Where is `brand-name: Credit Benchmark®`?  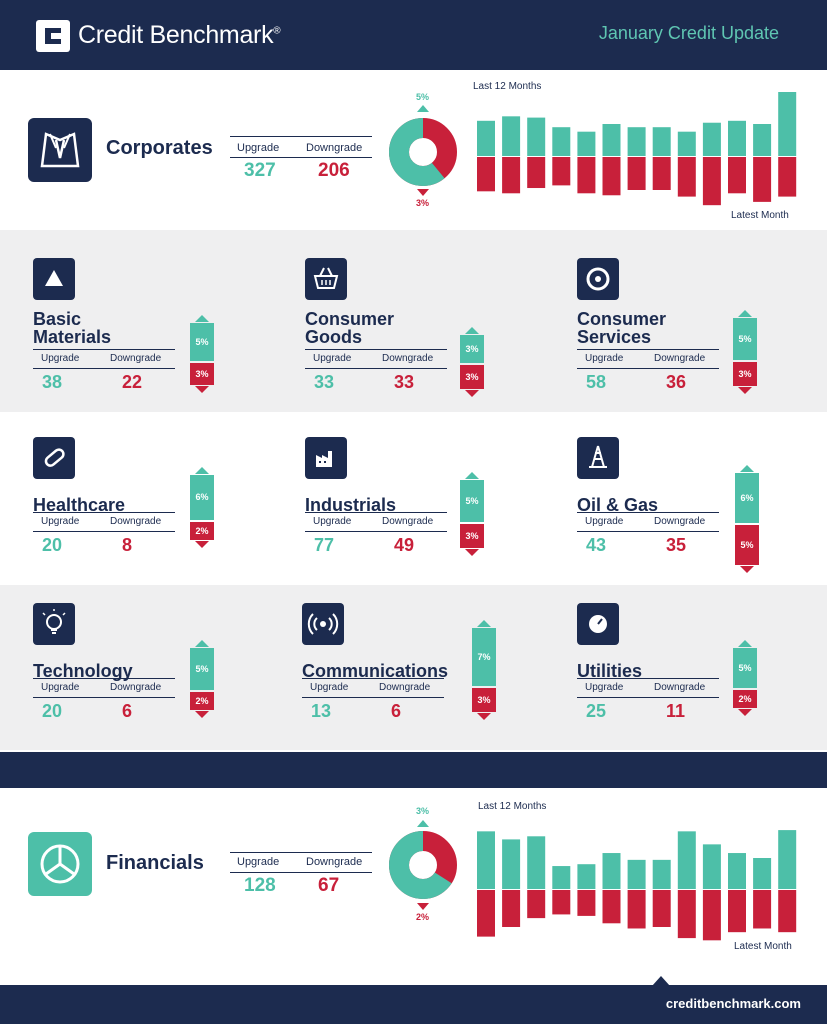
brand-name: Credit Benchmark® is located at coordinates (179, 35).